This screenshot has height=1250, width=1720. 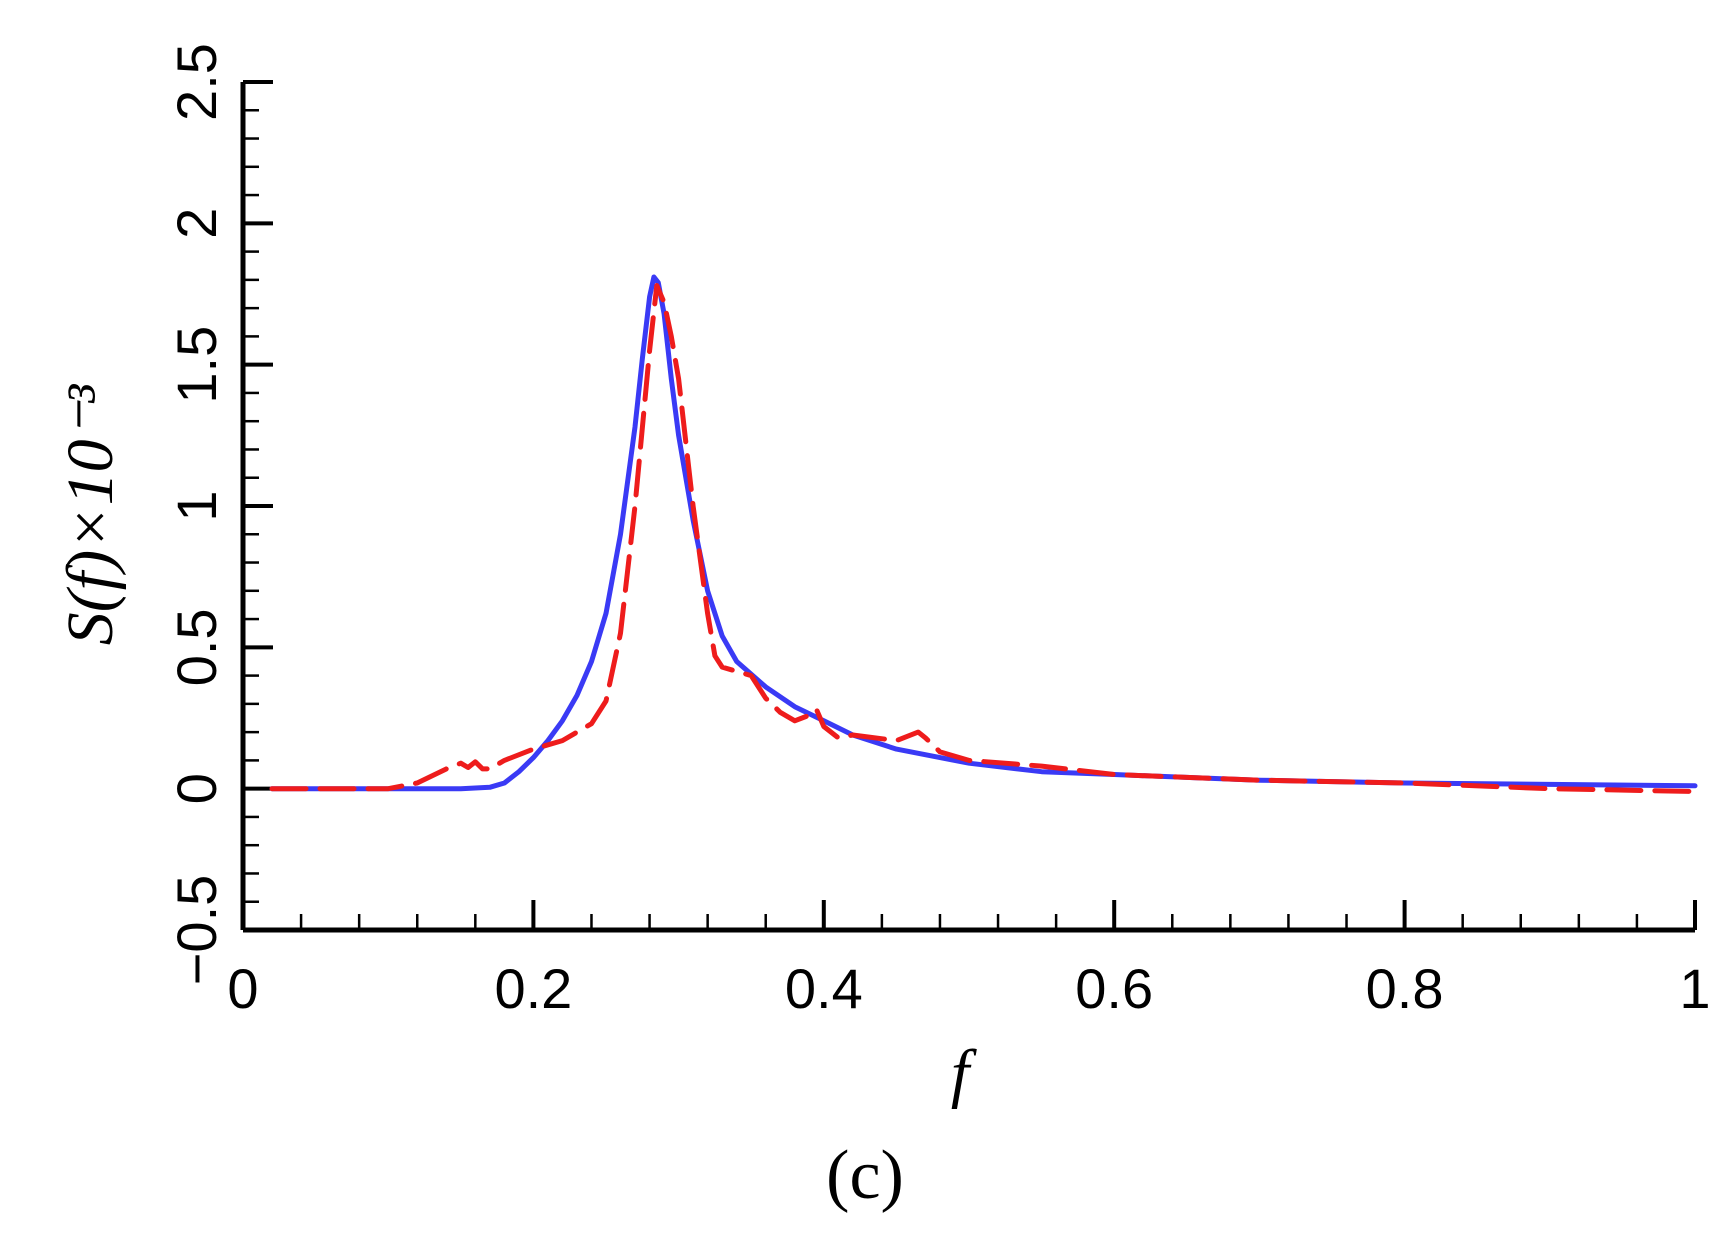 I want to click on y-tick-label: 2.5, so click(x=196, y=82).